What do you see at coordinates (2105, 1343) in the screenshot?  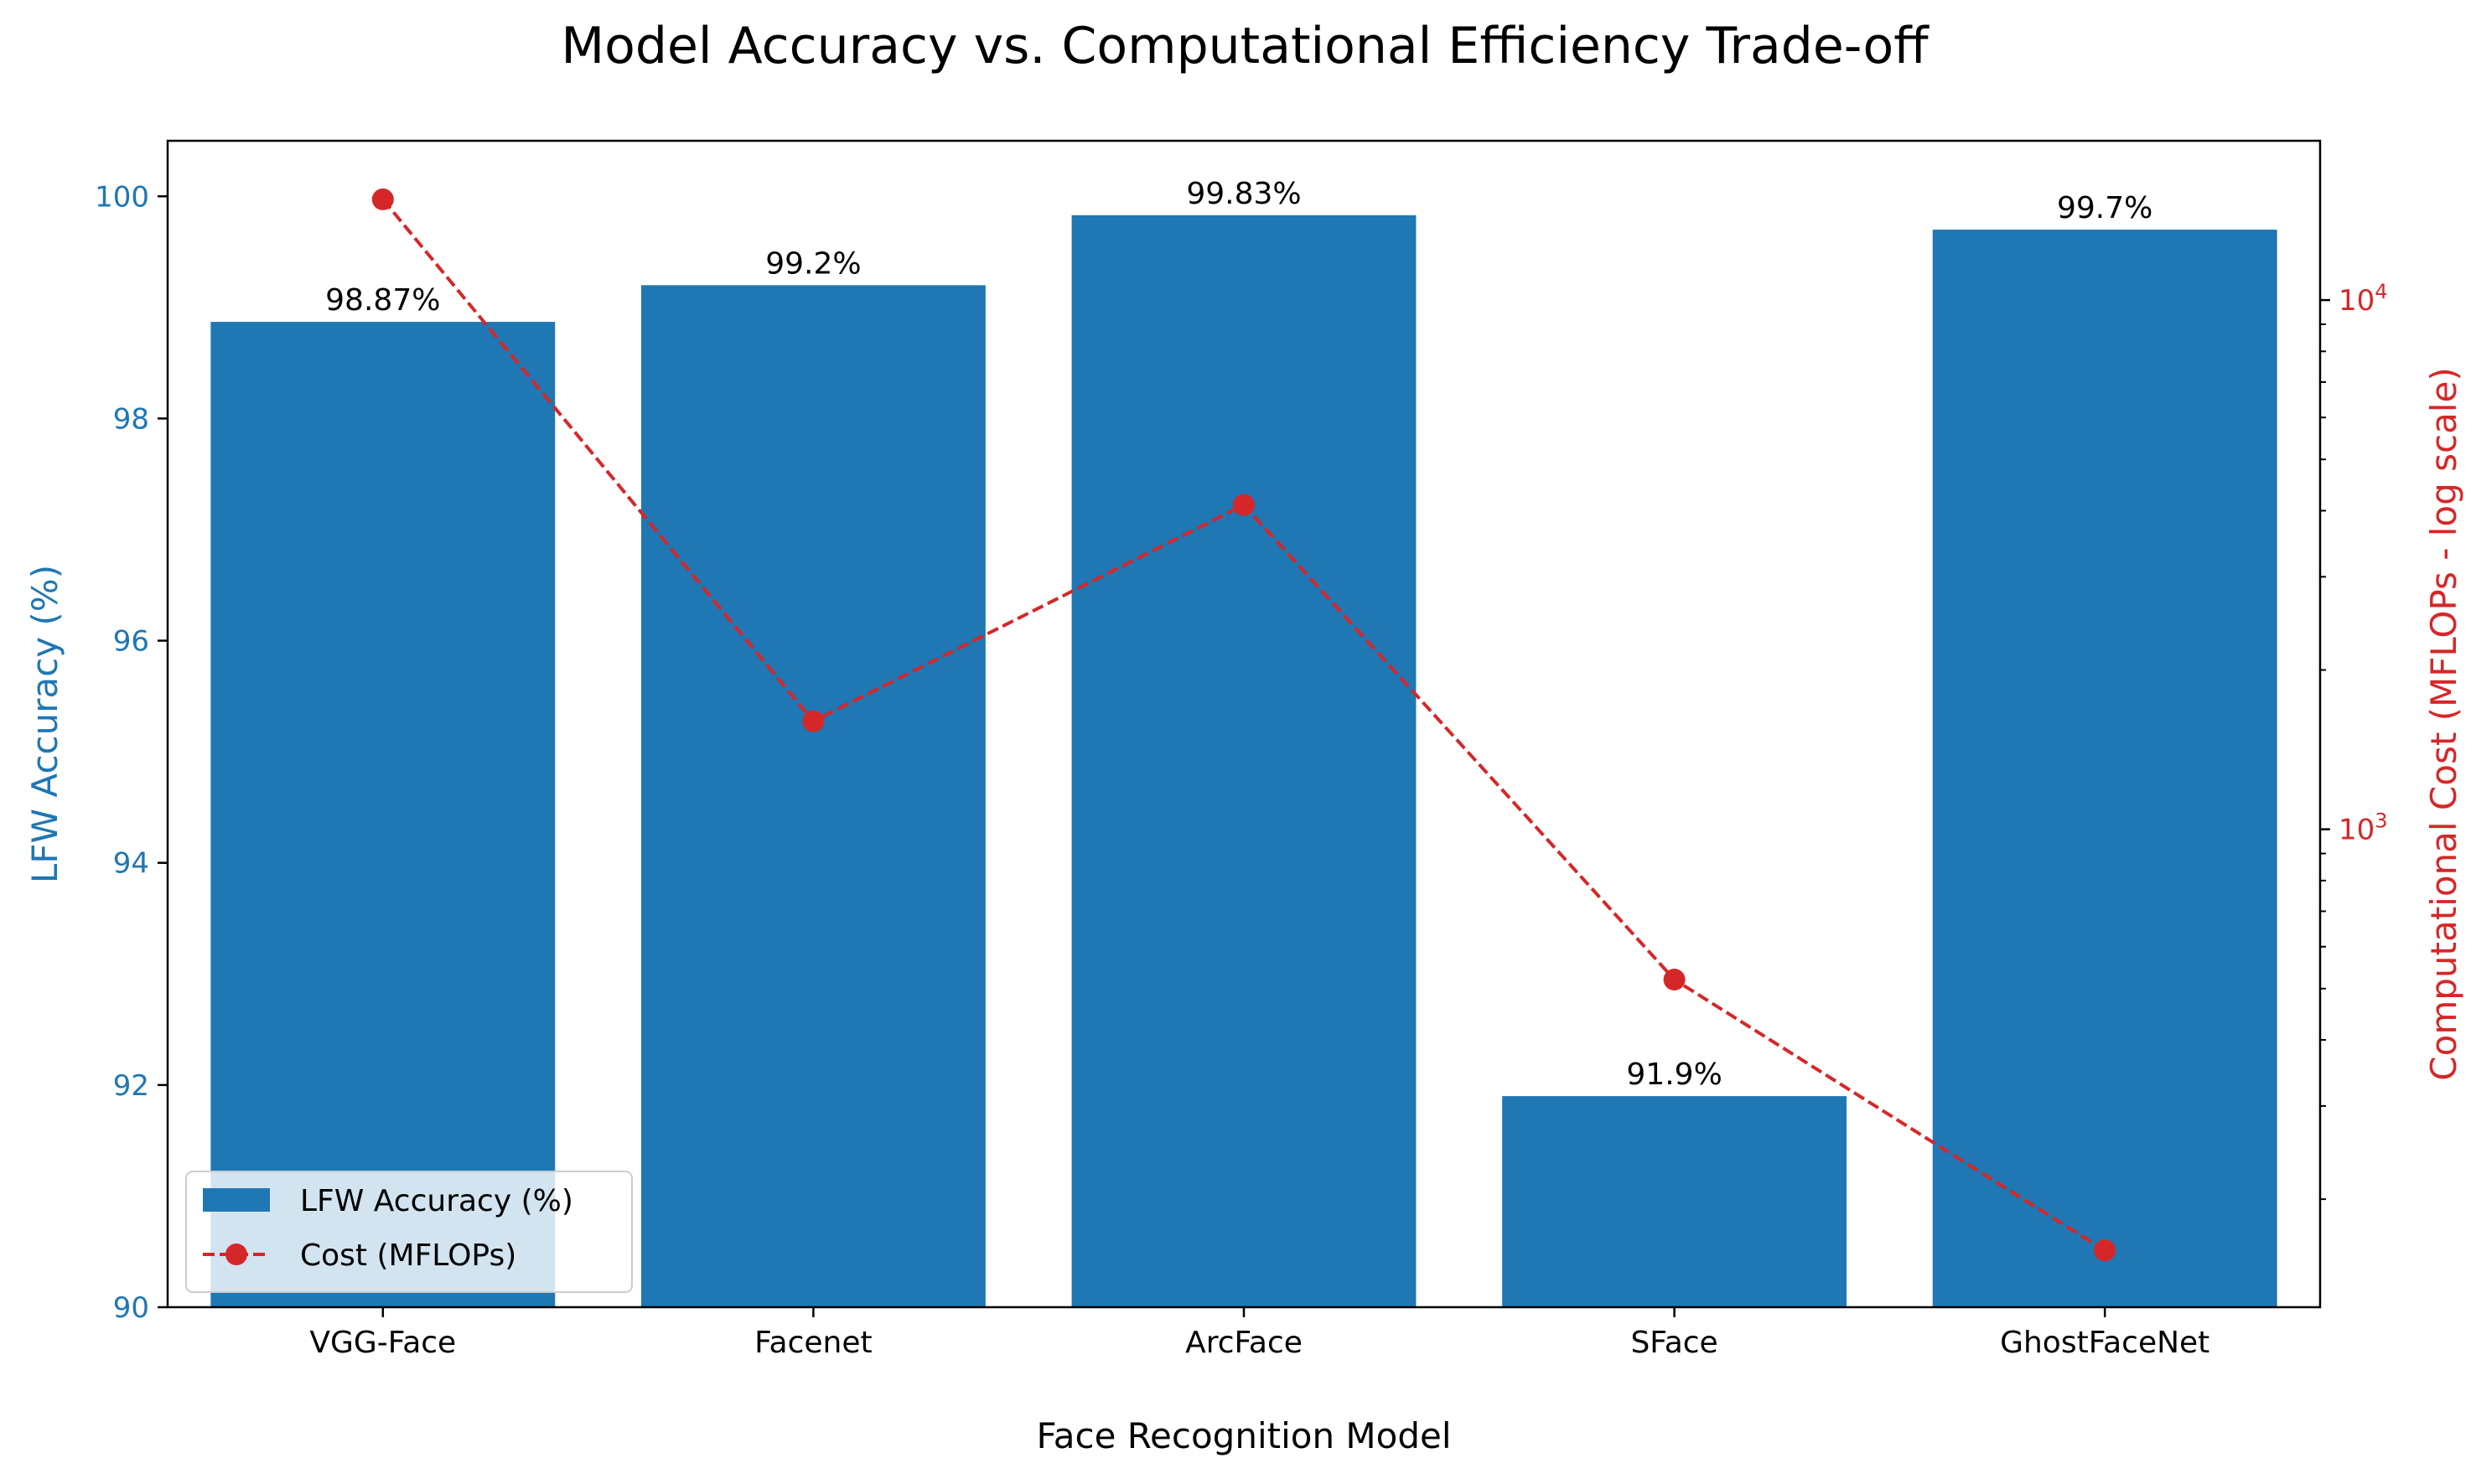 I see `x-tick-label: GhostFaceNet` at bounding box center [2105, 1343].